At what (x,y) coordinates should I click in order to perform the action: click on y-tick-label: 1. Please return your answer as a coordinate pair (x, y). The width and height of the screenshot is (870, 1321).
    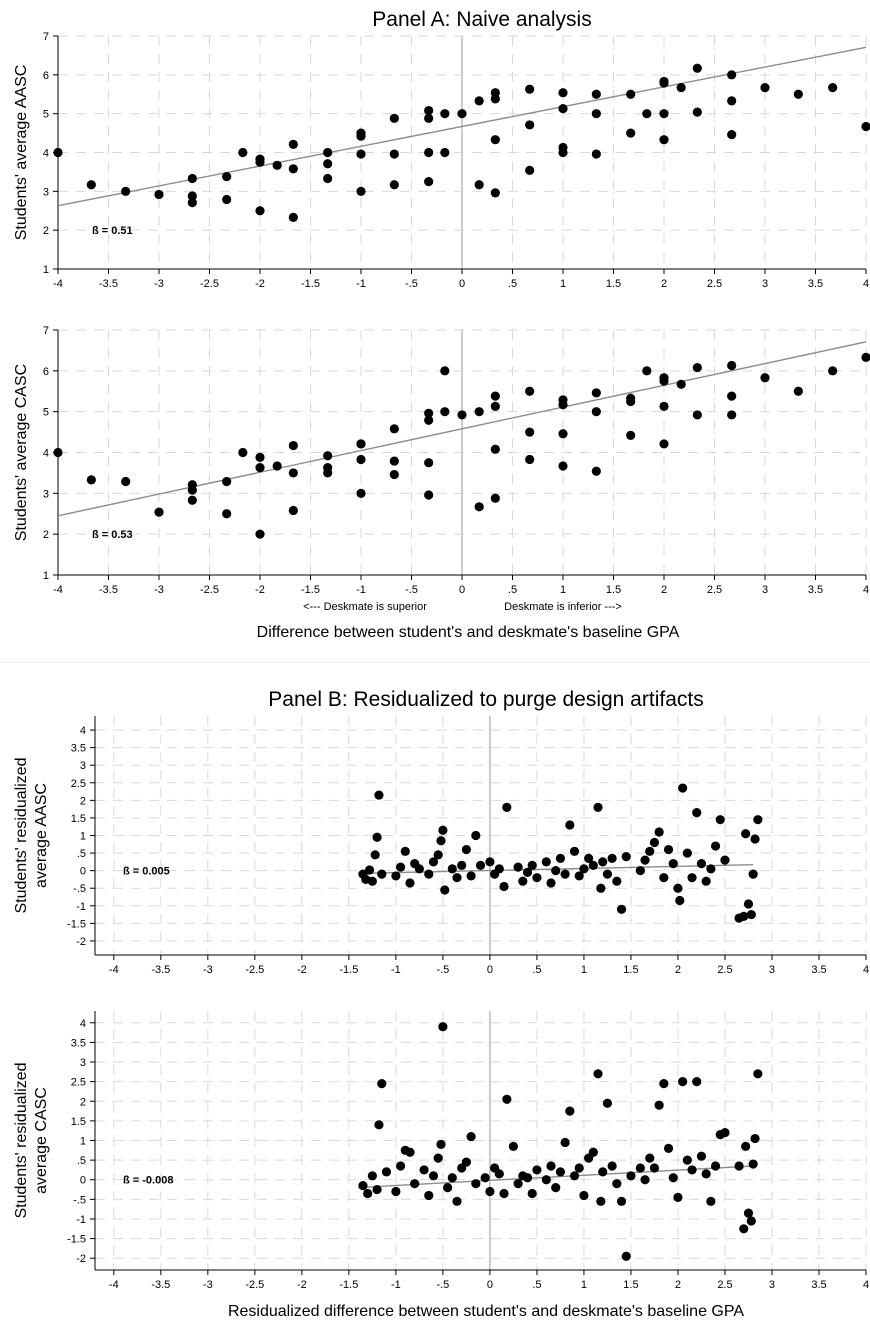
    Looking at the image, I should click on (83, 837).